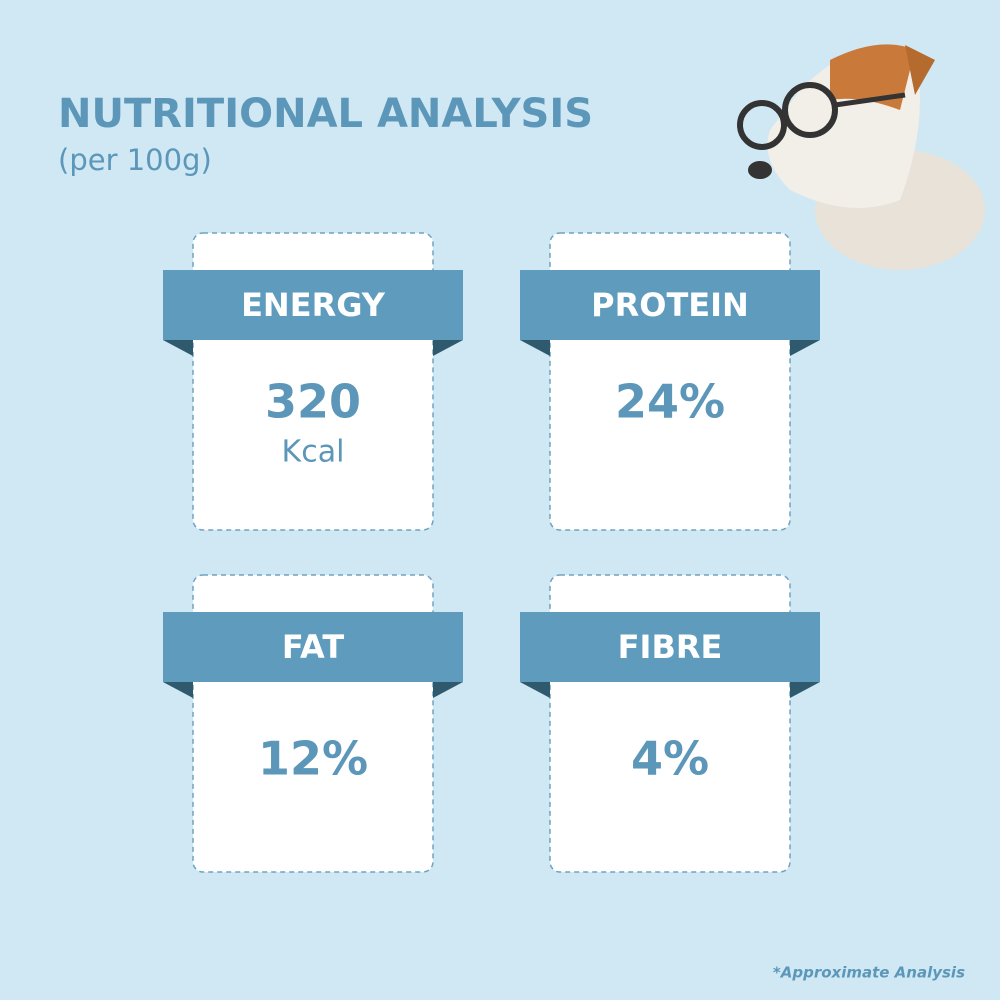 This screenshot has height=1000, width=1000. I want to click on card-label: ENERGY, so click(313, 305).